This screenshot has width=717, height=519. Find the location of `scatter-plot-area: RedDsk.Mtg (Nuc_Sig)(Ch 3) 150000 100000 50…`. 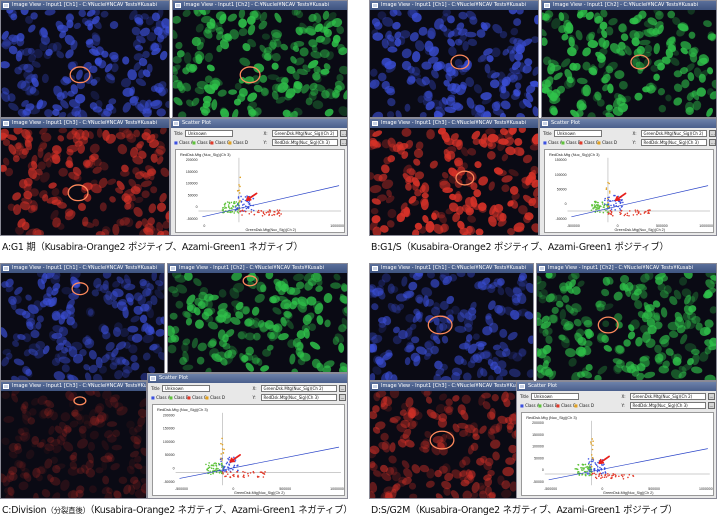

scatter-plot-area: RedDsk.Mtg (Nuc_Sig)(Ch 3) 150000 100000 50… is located at coordinates (629, 191).